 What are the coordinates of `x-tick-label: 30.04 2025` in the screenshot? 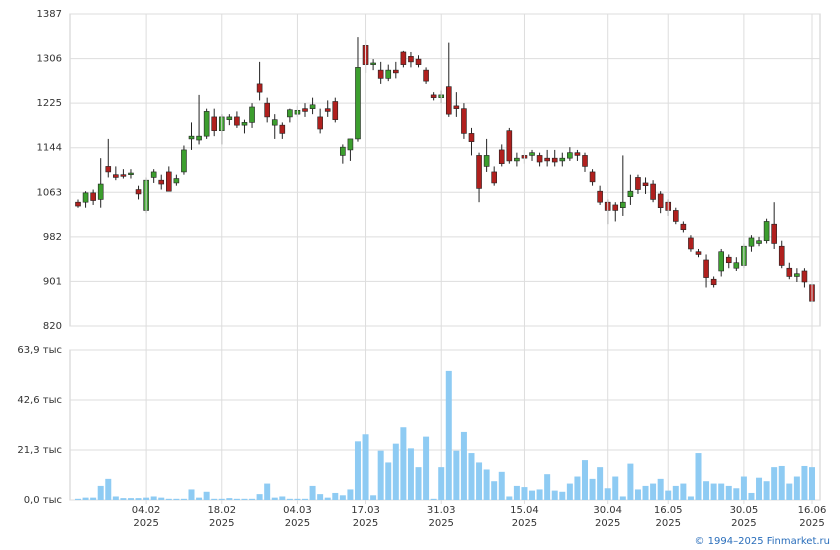 It's located at (607, 517).